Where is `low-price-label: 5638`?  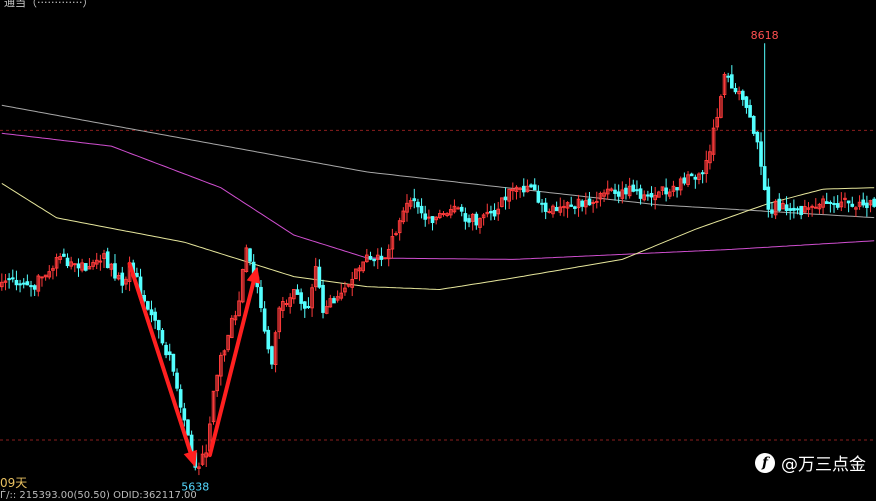
low-price-label: 5638 is located at coordinates (195, 486).